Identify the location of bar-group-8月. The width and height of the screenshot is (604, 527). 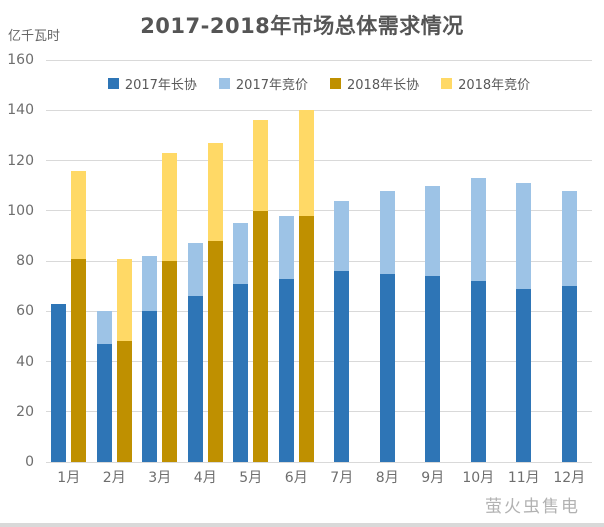
(388, 261).